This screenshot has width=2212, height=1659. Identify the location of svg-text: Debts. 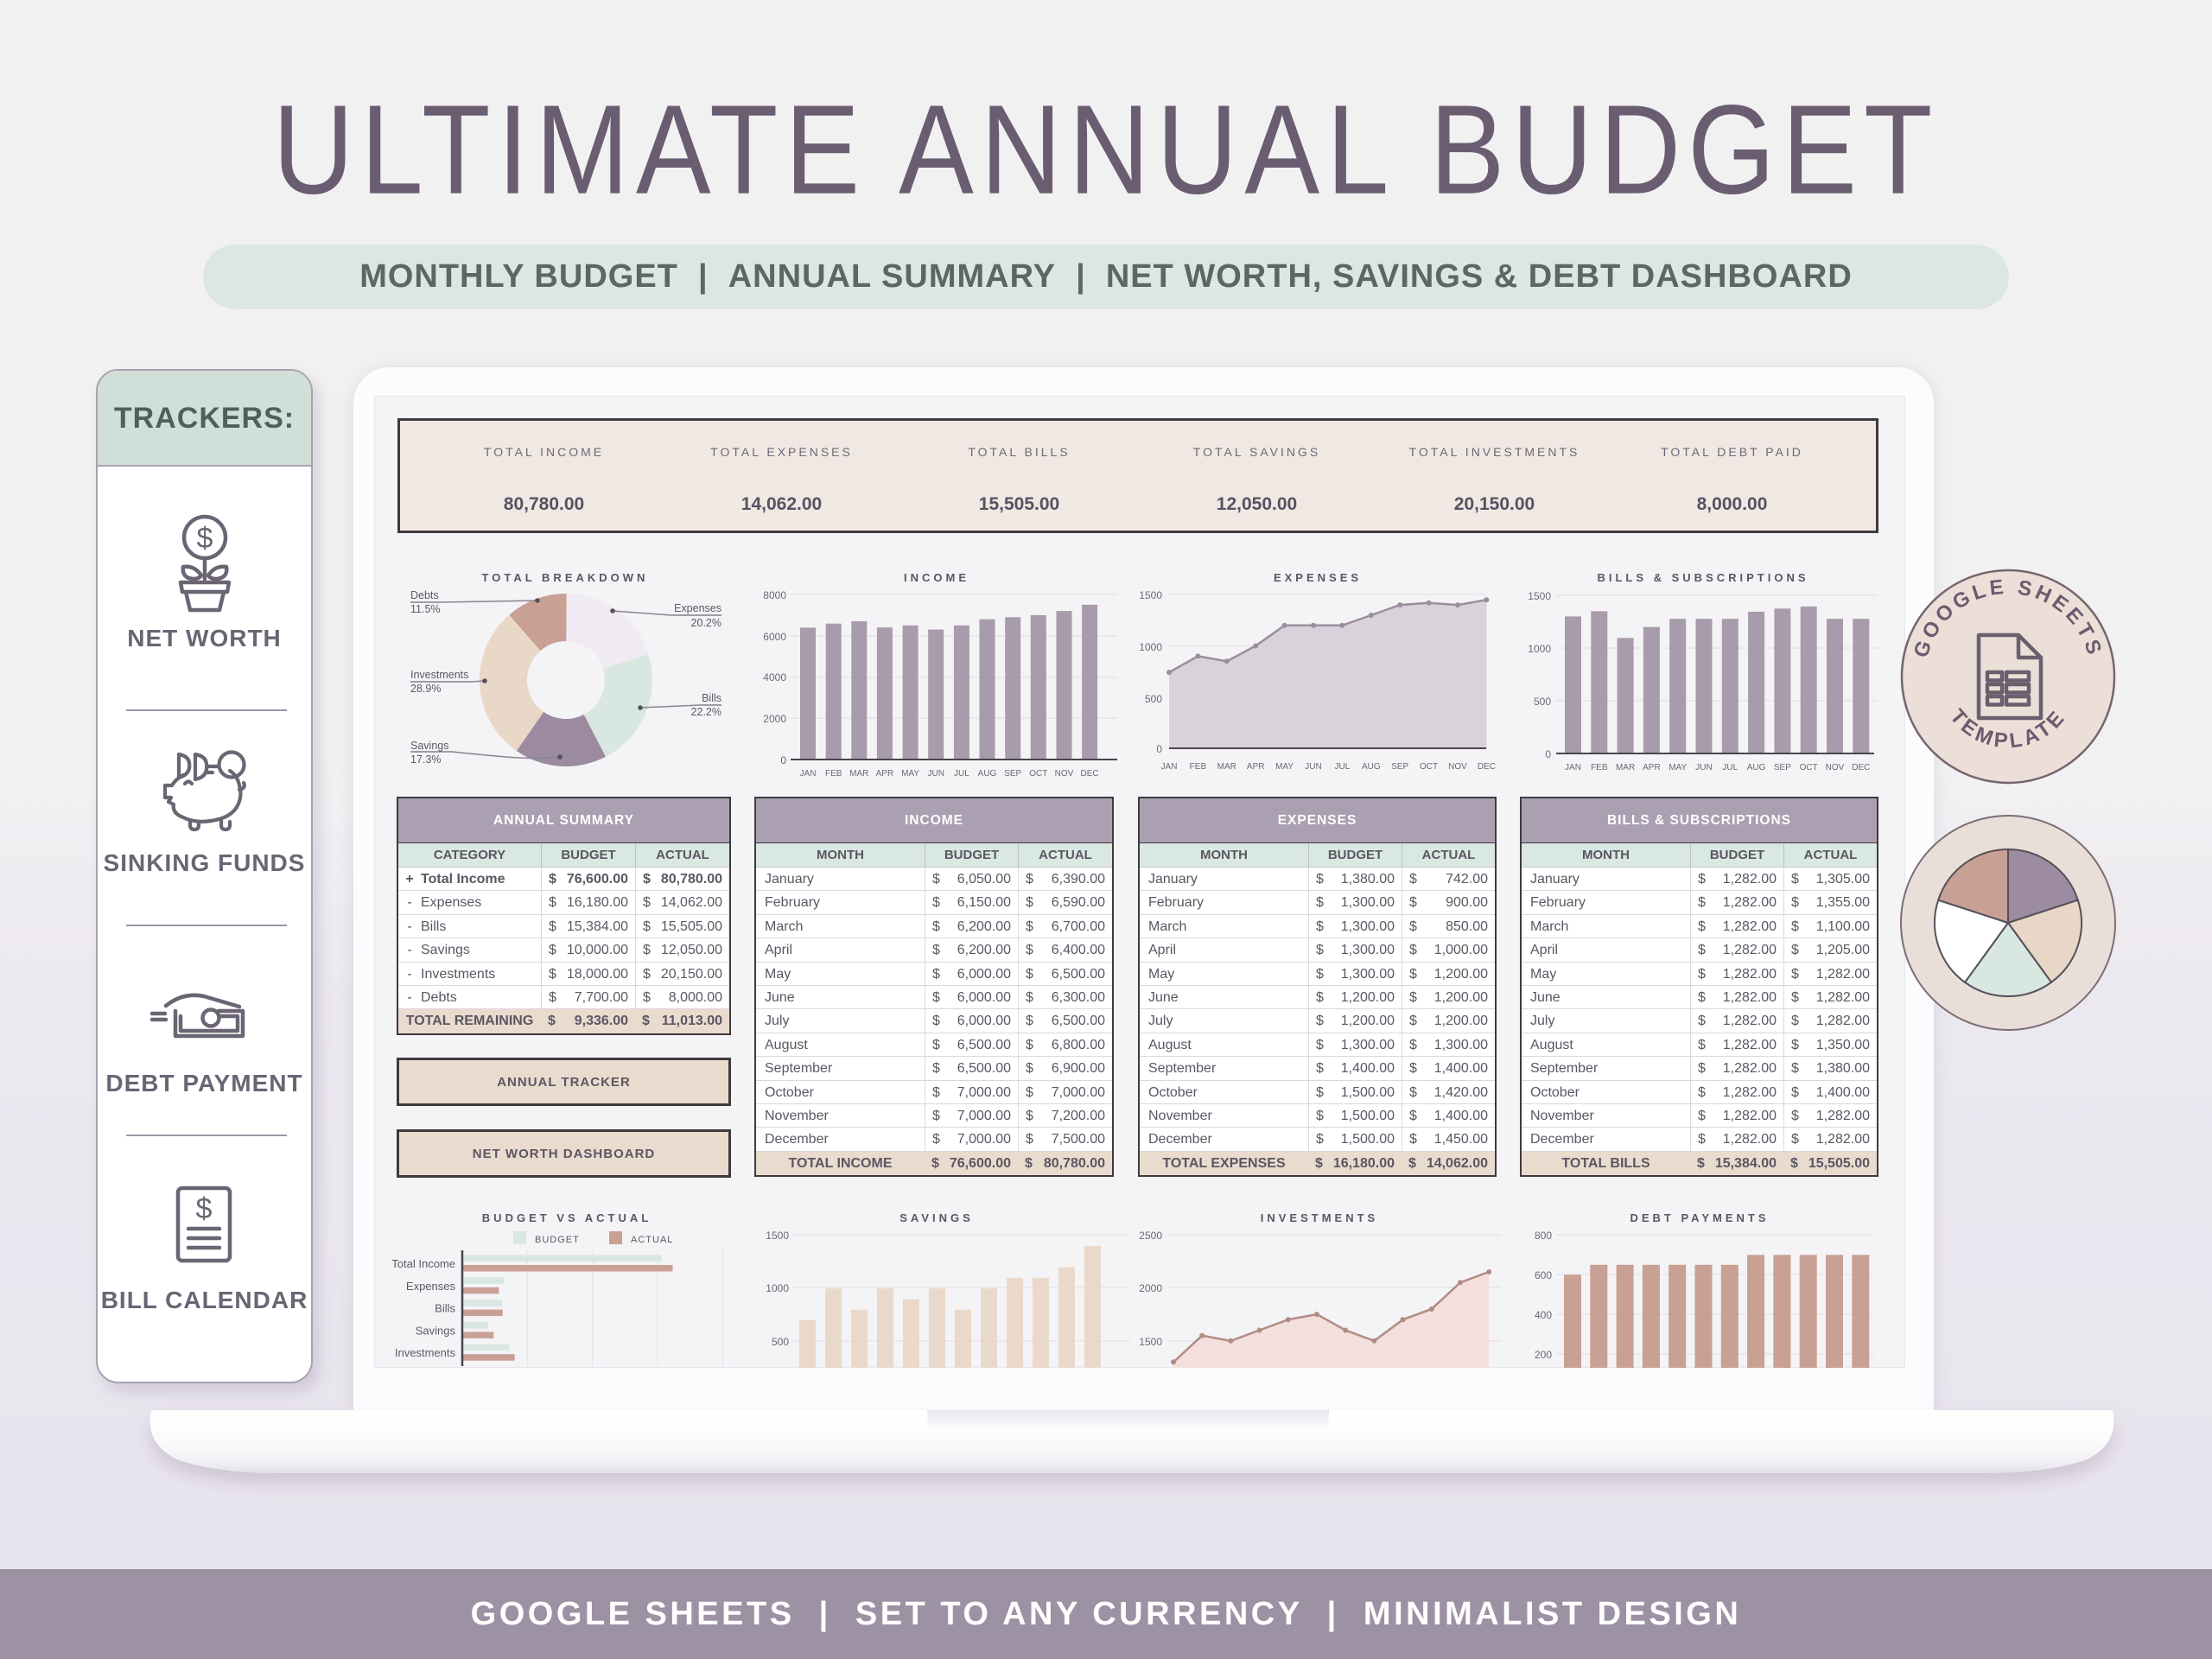
(424, 595).